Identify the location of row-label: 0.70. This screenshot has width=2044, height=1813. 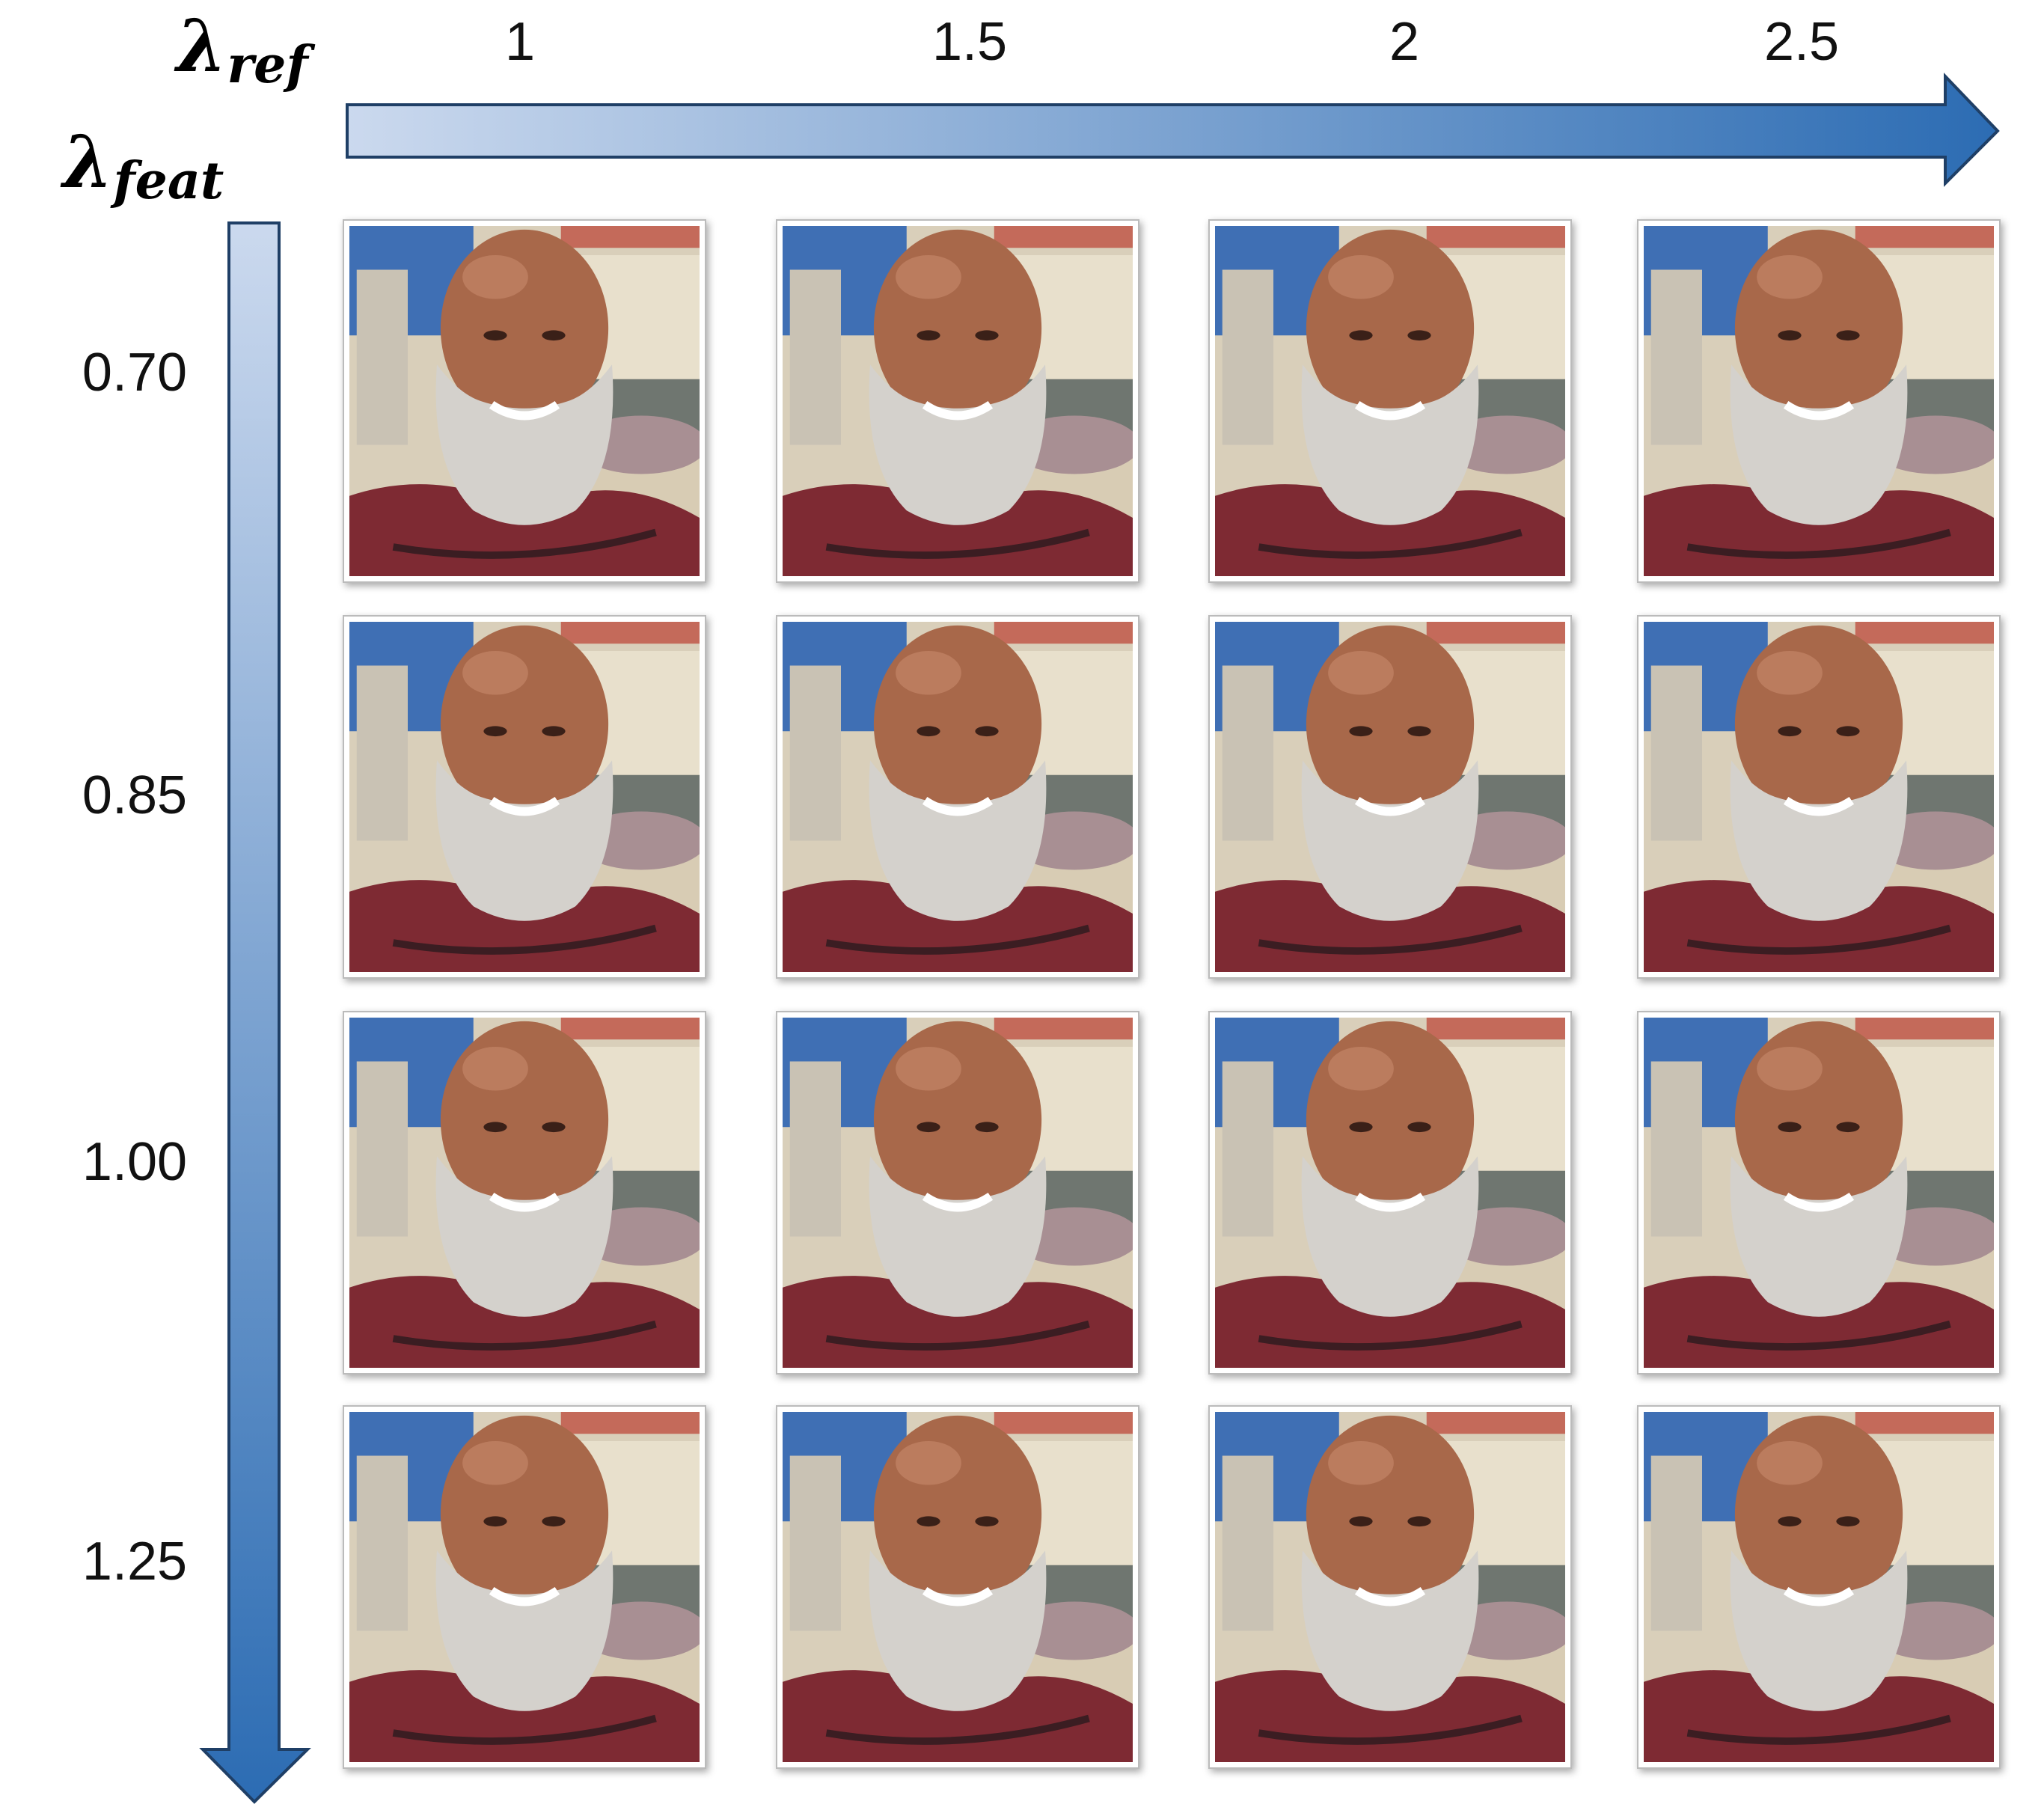
(134, 373).